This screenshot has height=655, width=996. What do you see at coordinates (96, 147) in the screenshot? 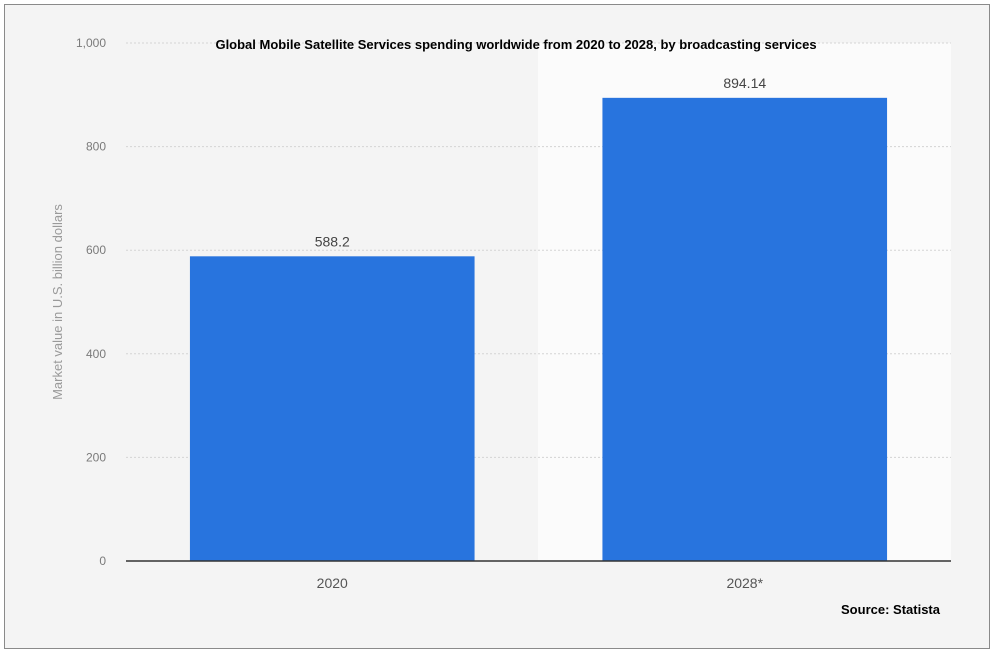
I see `y-tick-label: 800` at bounding box center [96, 147].